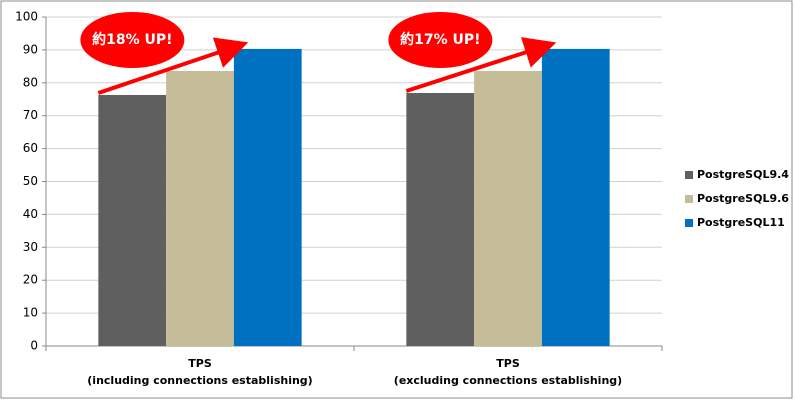  I want to click on legend-label: PostgreSQL9.4, so click(743, 174).